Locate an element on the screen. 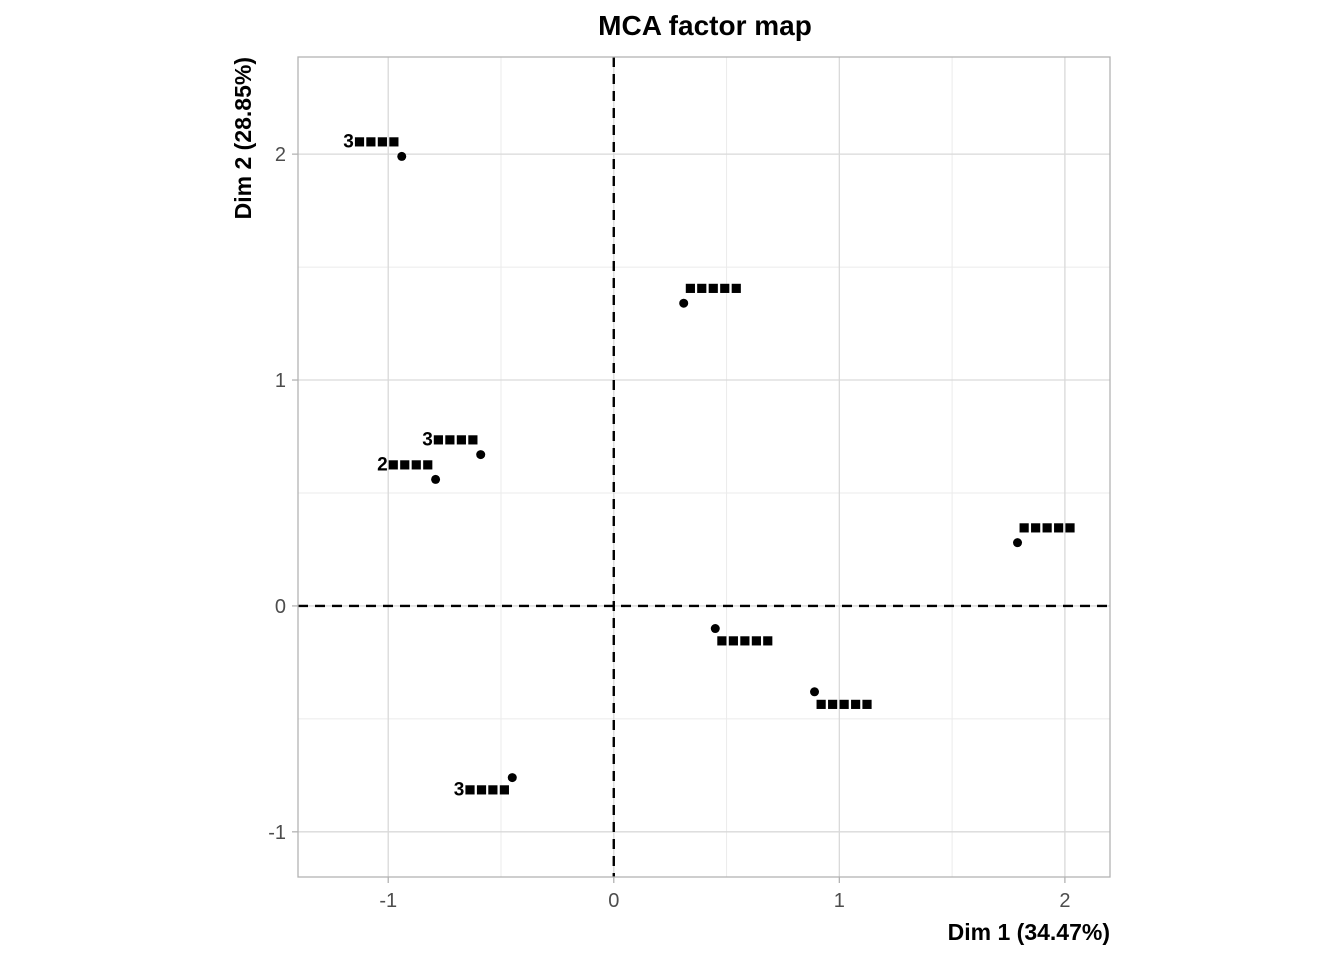 Image resolution: width=1344 pixels, height=960 pixels. chart-title: MCA factor map is located at coordinates (705, 25).